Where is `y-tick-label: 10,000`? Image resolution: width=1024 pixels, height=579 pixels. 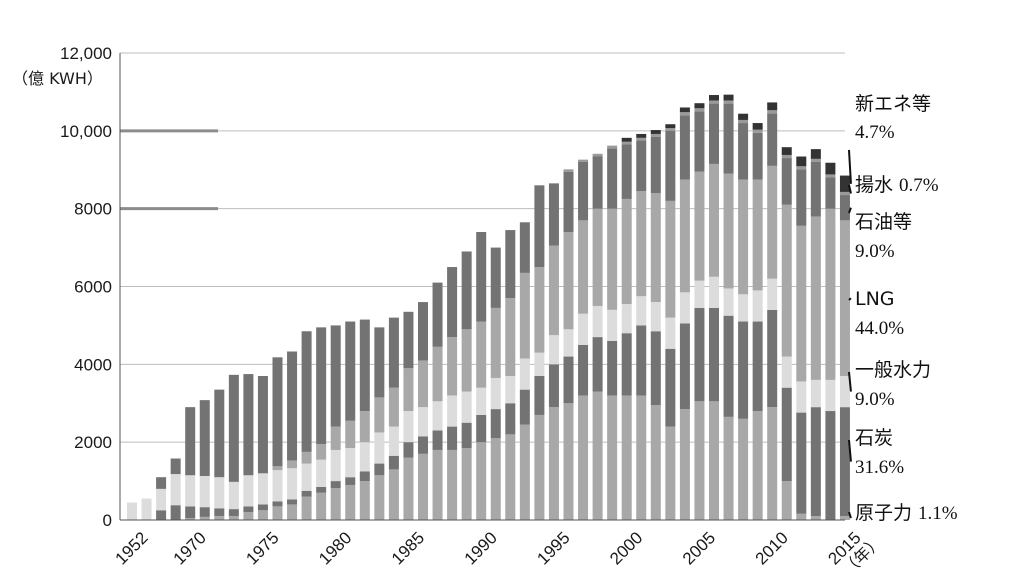 y-tick-label: 10,000 is located at coordinates (86, 131).